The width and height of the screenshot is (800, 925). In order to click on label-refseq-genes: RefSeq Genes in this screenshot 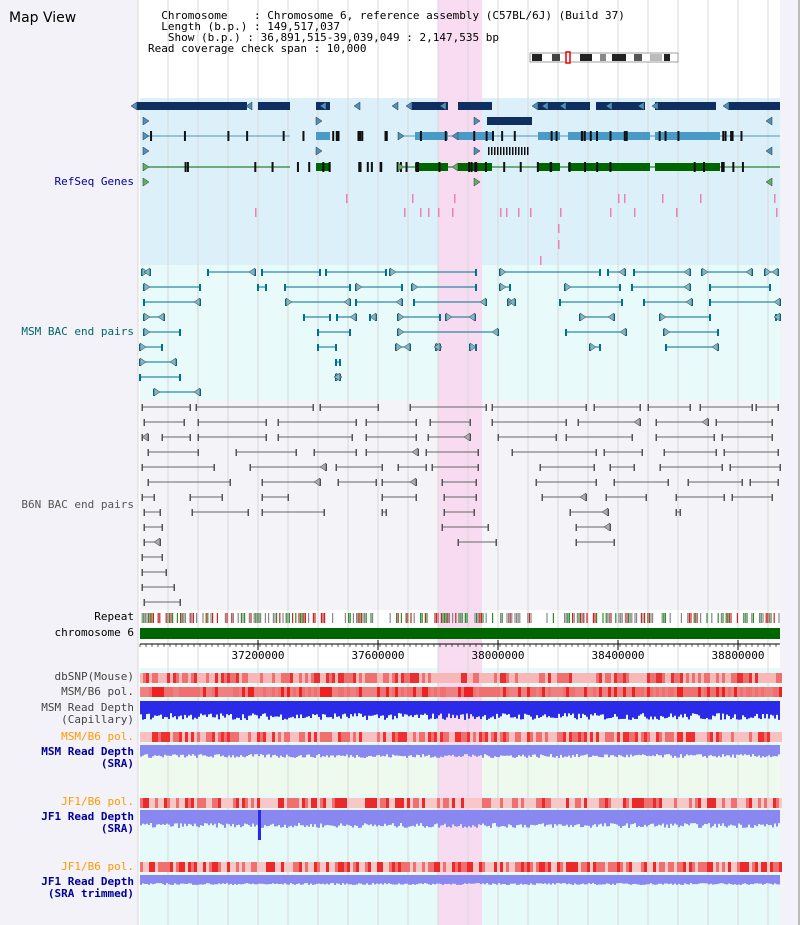, I will do `click(94, 181)`.